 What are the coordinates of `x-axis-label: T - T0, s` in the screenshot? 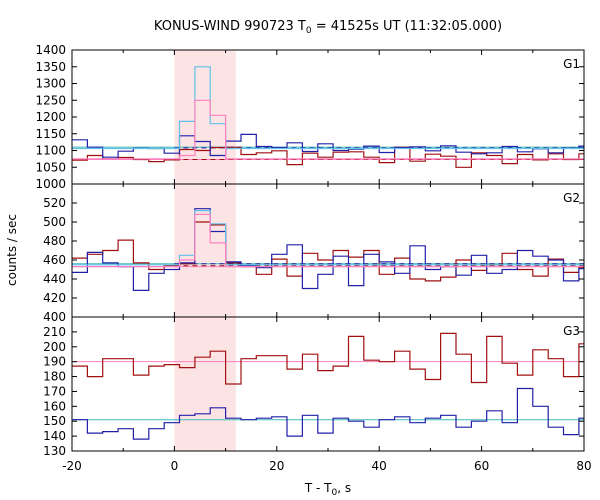 It's located at (327, 489).